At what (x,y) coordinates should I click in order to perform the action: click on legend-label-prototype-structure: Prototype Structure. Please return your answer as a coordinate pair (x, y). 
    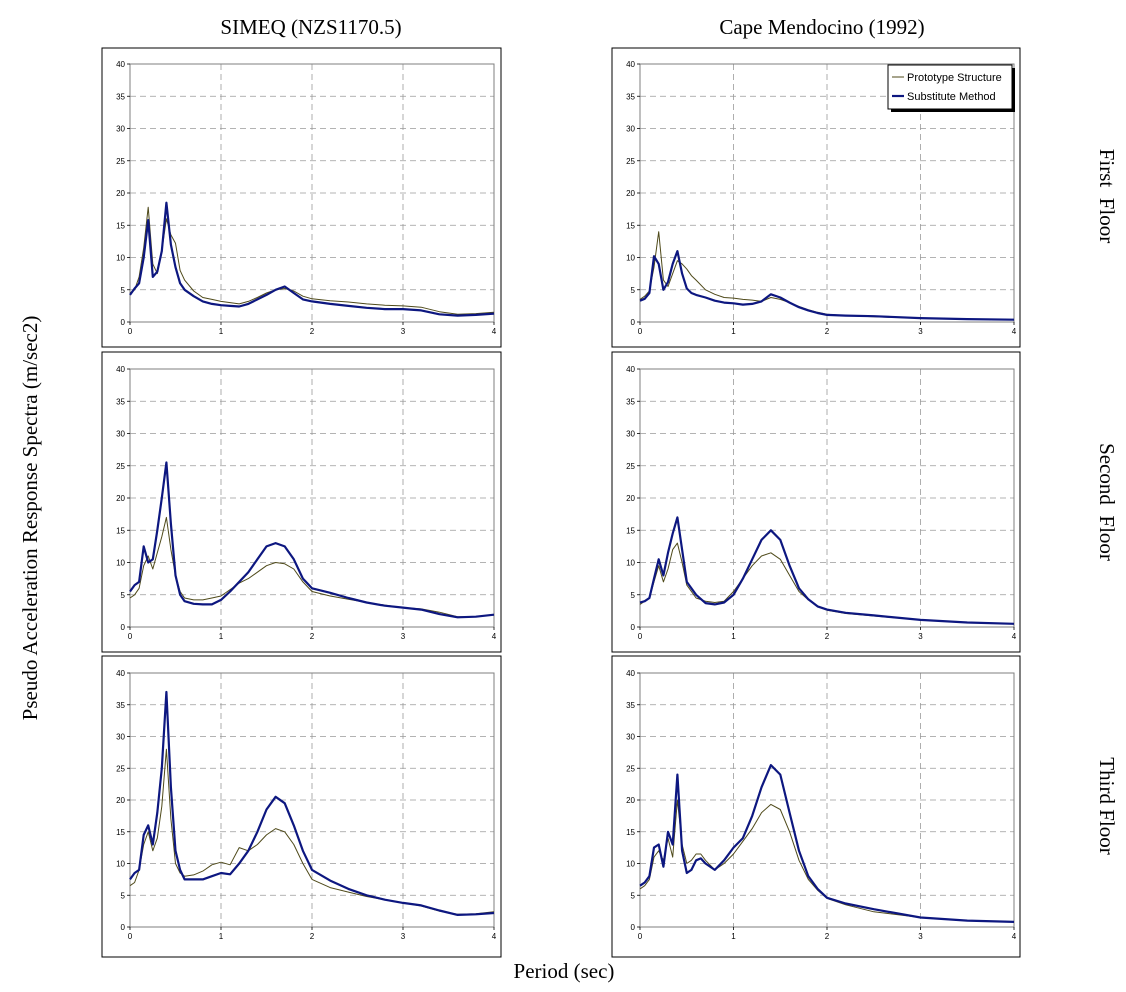
    Looking at the image, I should click on (954, 78).